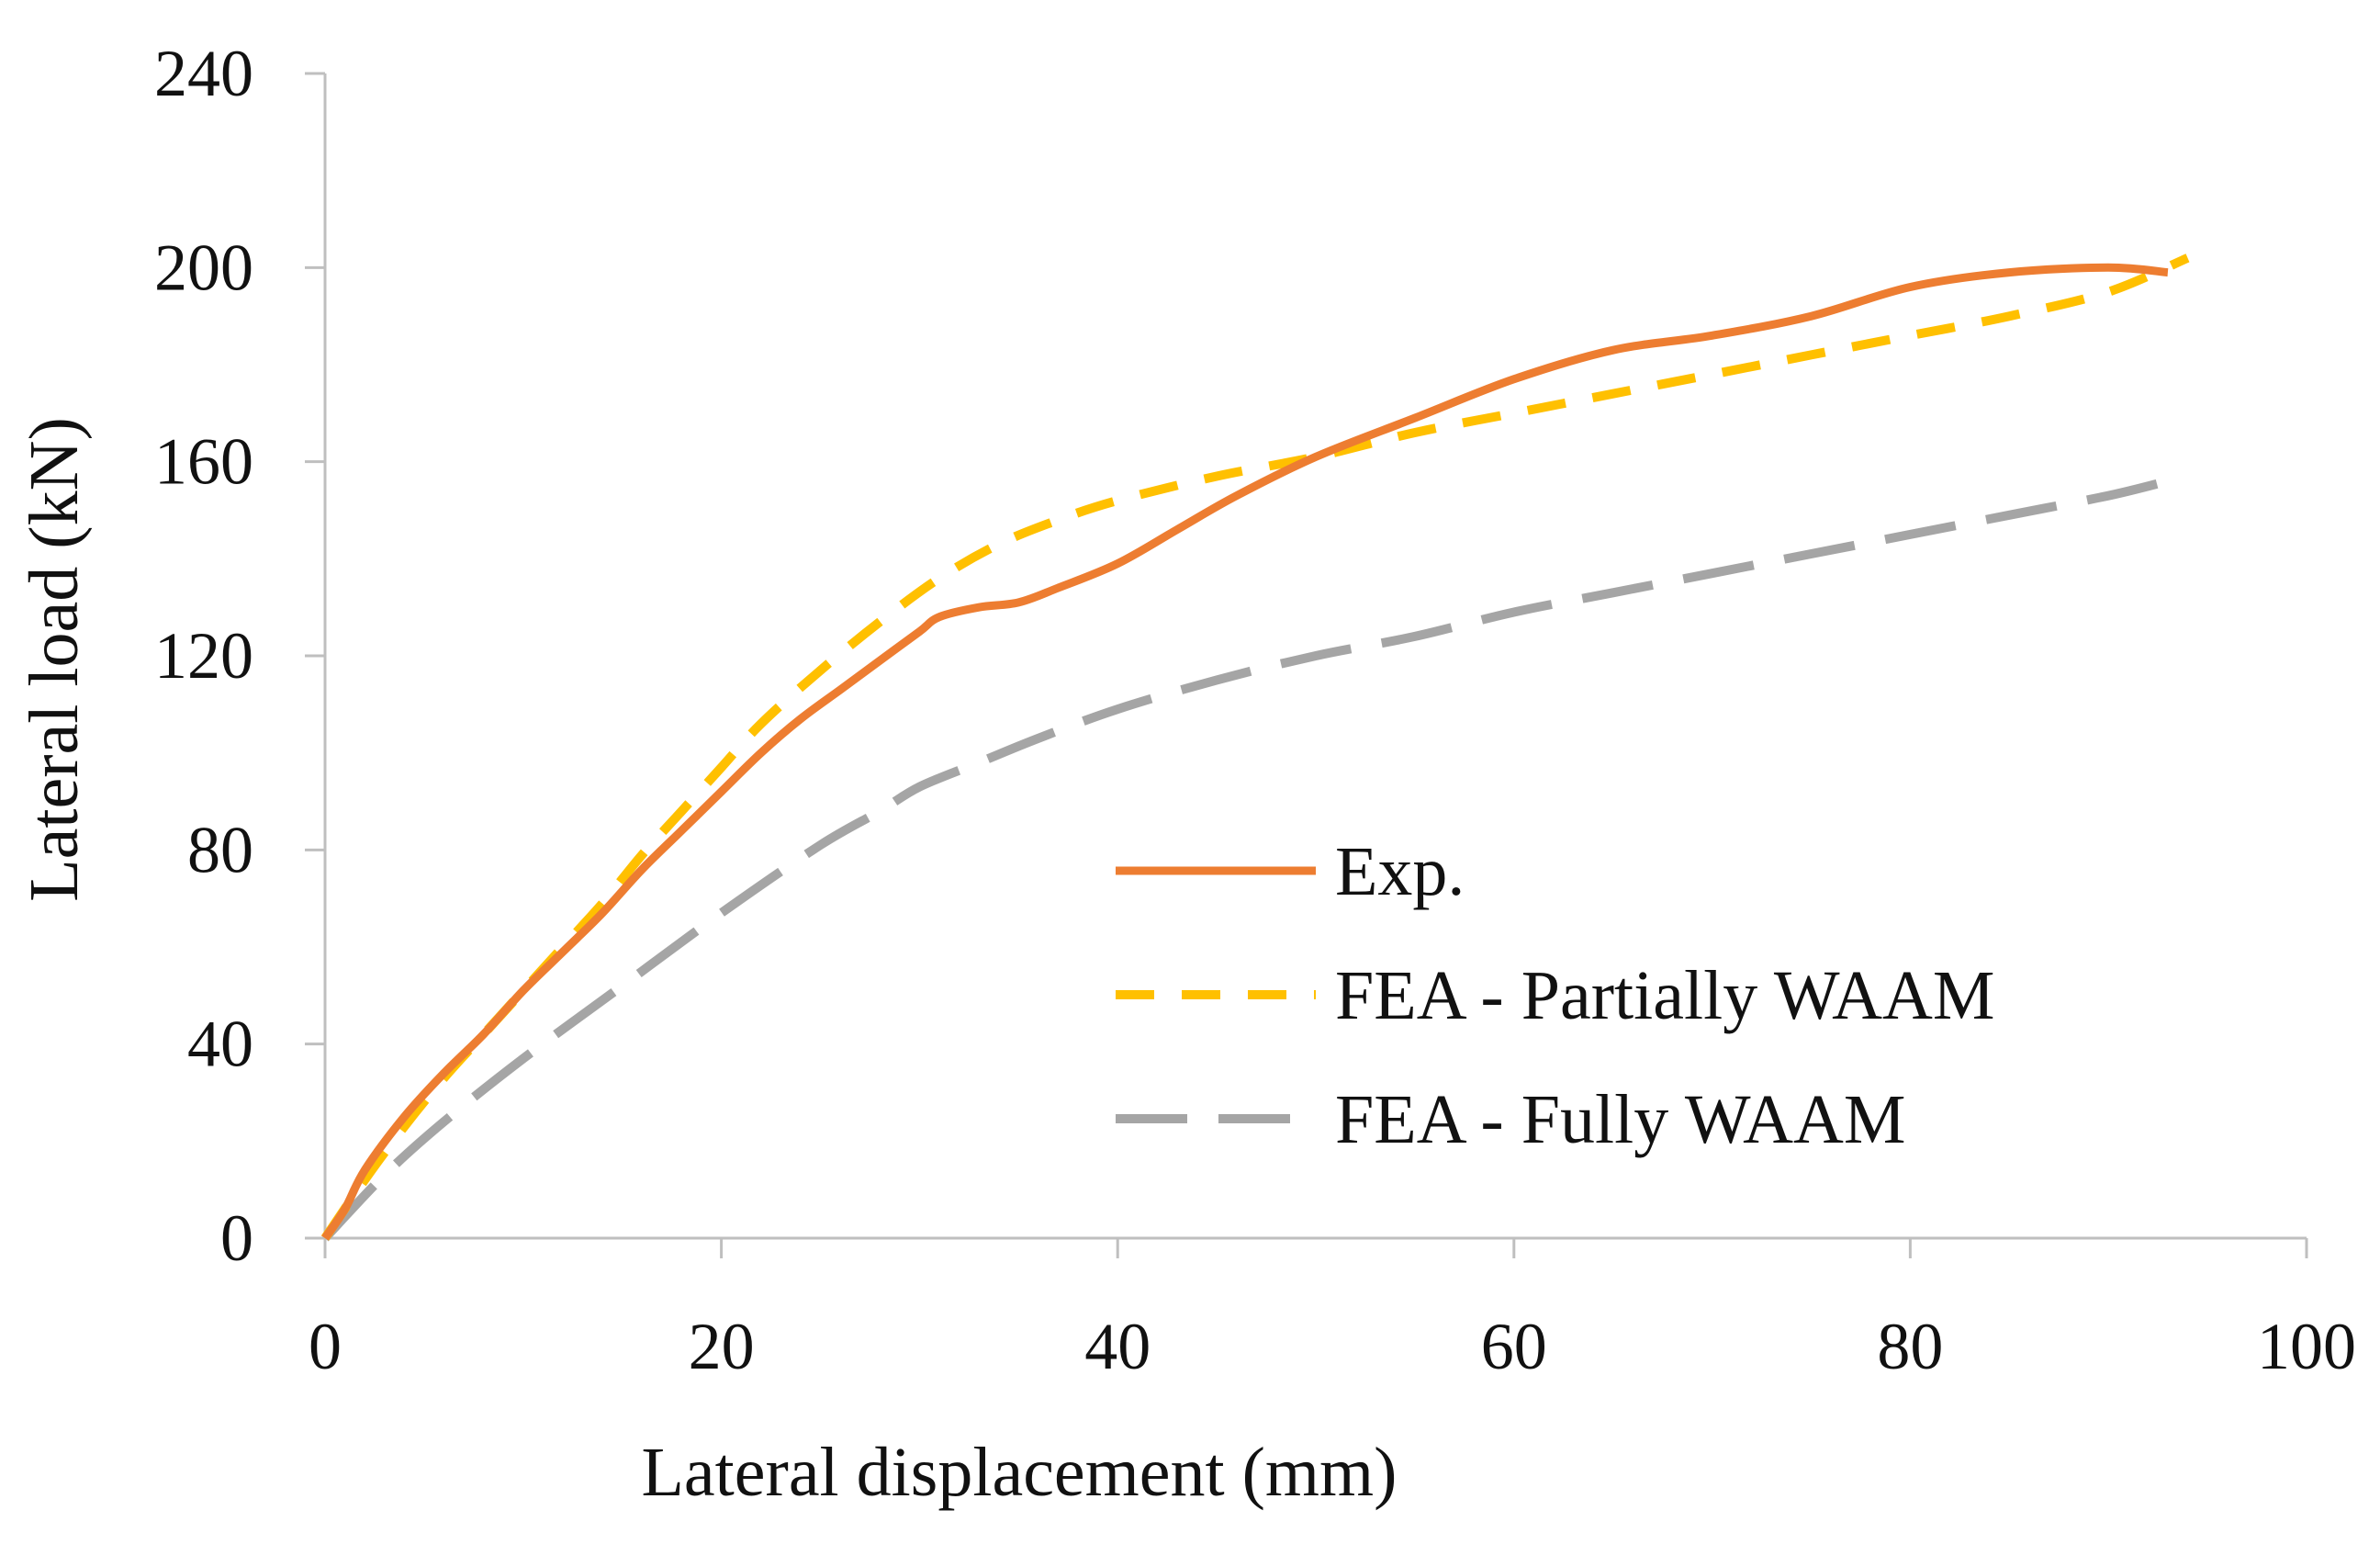 This screenshot has height=1544, width=2380. Describe the element at coordinates (203, 656) in the screenshot. I see `y-tick-label: 120` at that location.